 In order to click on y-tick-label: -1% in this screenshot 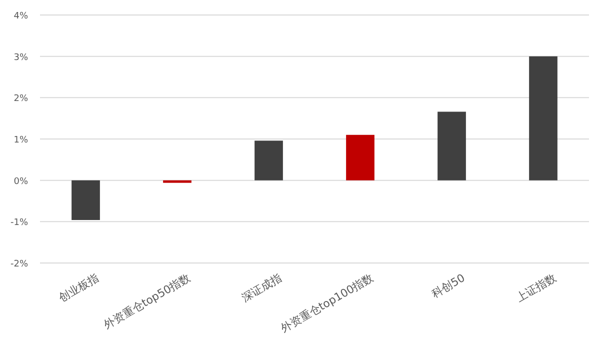, I will do `click(19, 223)`.